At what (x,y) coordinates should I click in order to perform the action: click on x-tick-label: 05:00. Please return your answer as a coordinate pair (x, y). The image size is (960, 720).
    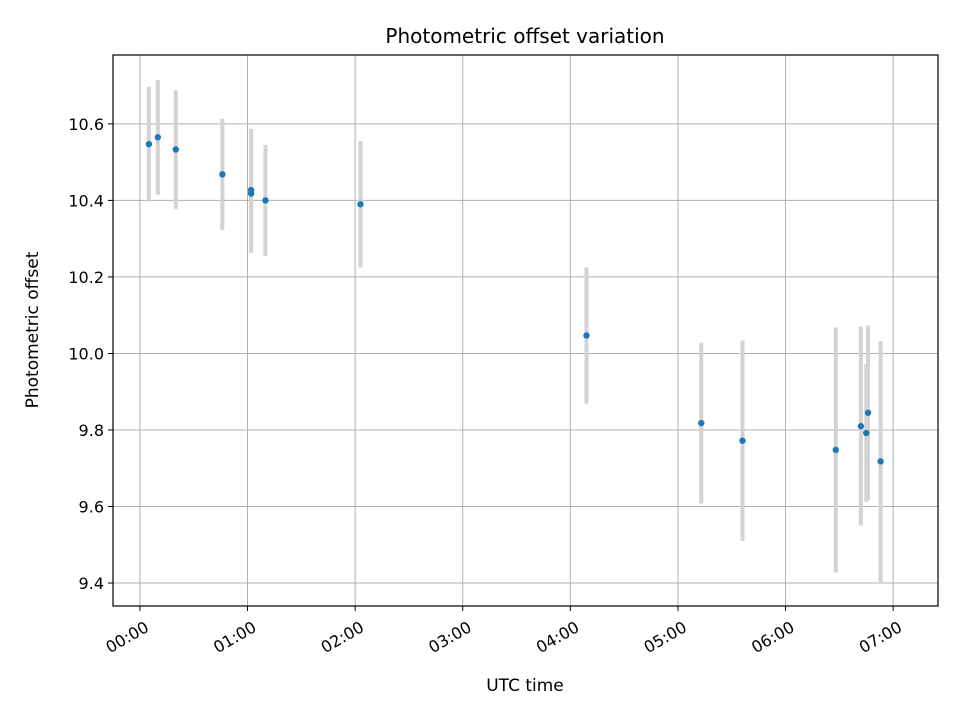
    Looking at the image, I should click on (665, 637).